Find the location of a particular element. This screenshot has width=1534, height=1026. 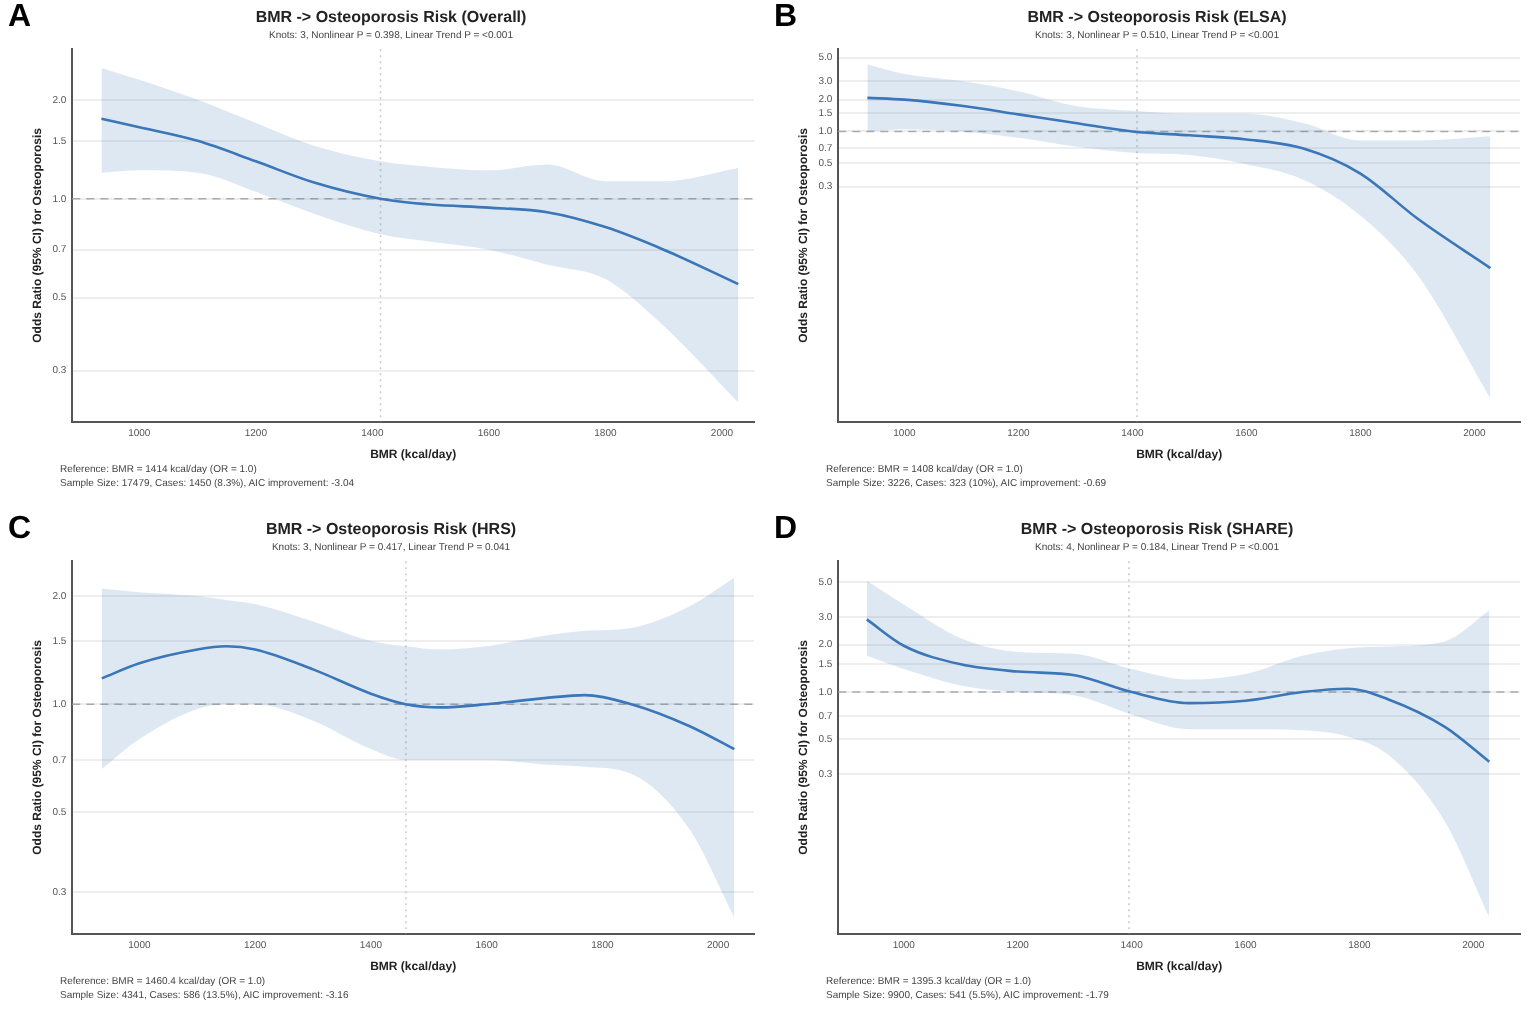

chart-title: BMR -> Osteoporosis Risk (ELSA) is located at coordinates (1157, 17).